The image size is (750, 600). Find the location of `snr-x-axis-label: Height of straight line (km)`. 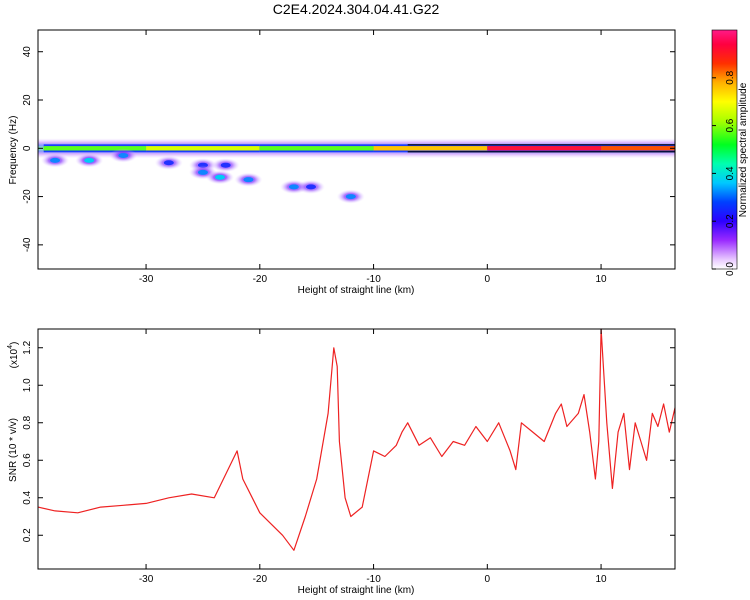

snr-x-axis-label: Height of straight line (km) is located at coordinates (356, 590).